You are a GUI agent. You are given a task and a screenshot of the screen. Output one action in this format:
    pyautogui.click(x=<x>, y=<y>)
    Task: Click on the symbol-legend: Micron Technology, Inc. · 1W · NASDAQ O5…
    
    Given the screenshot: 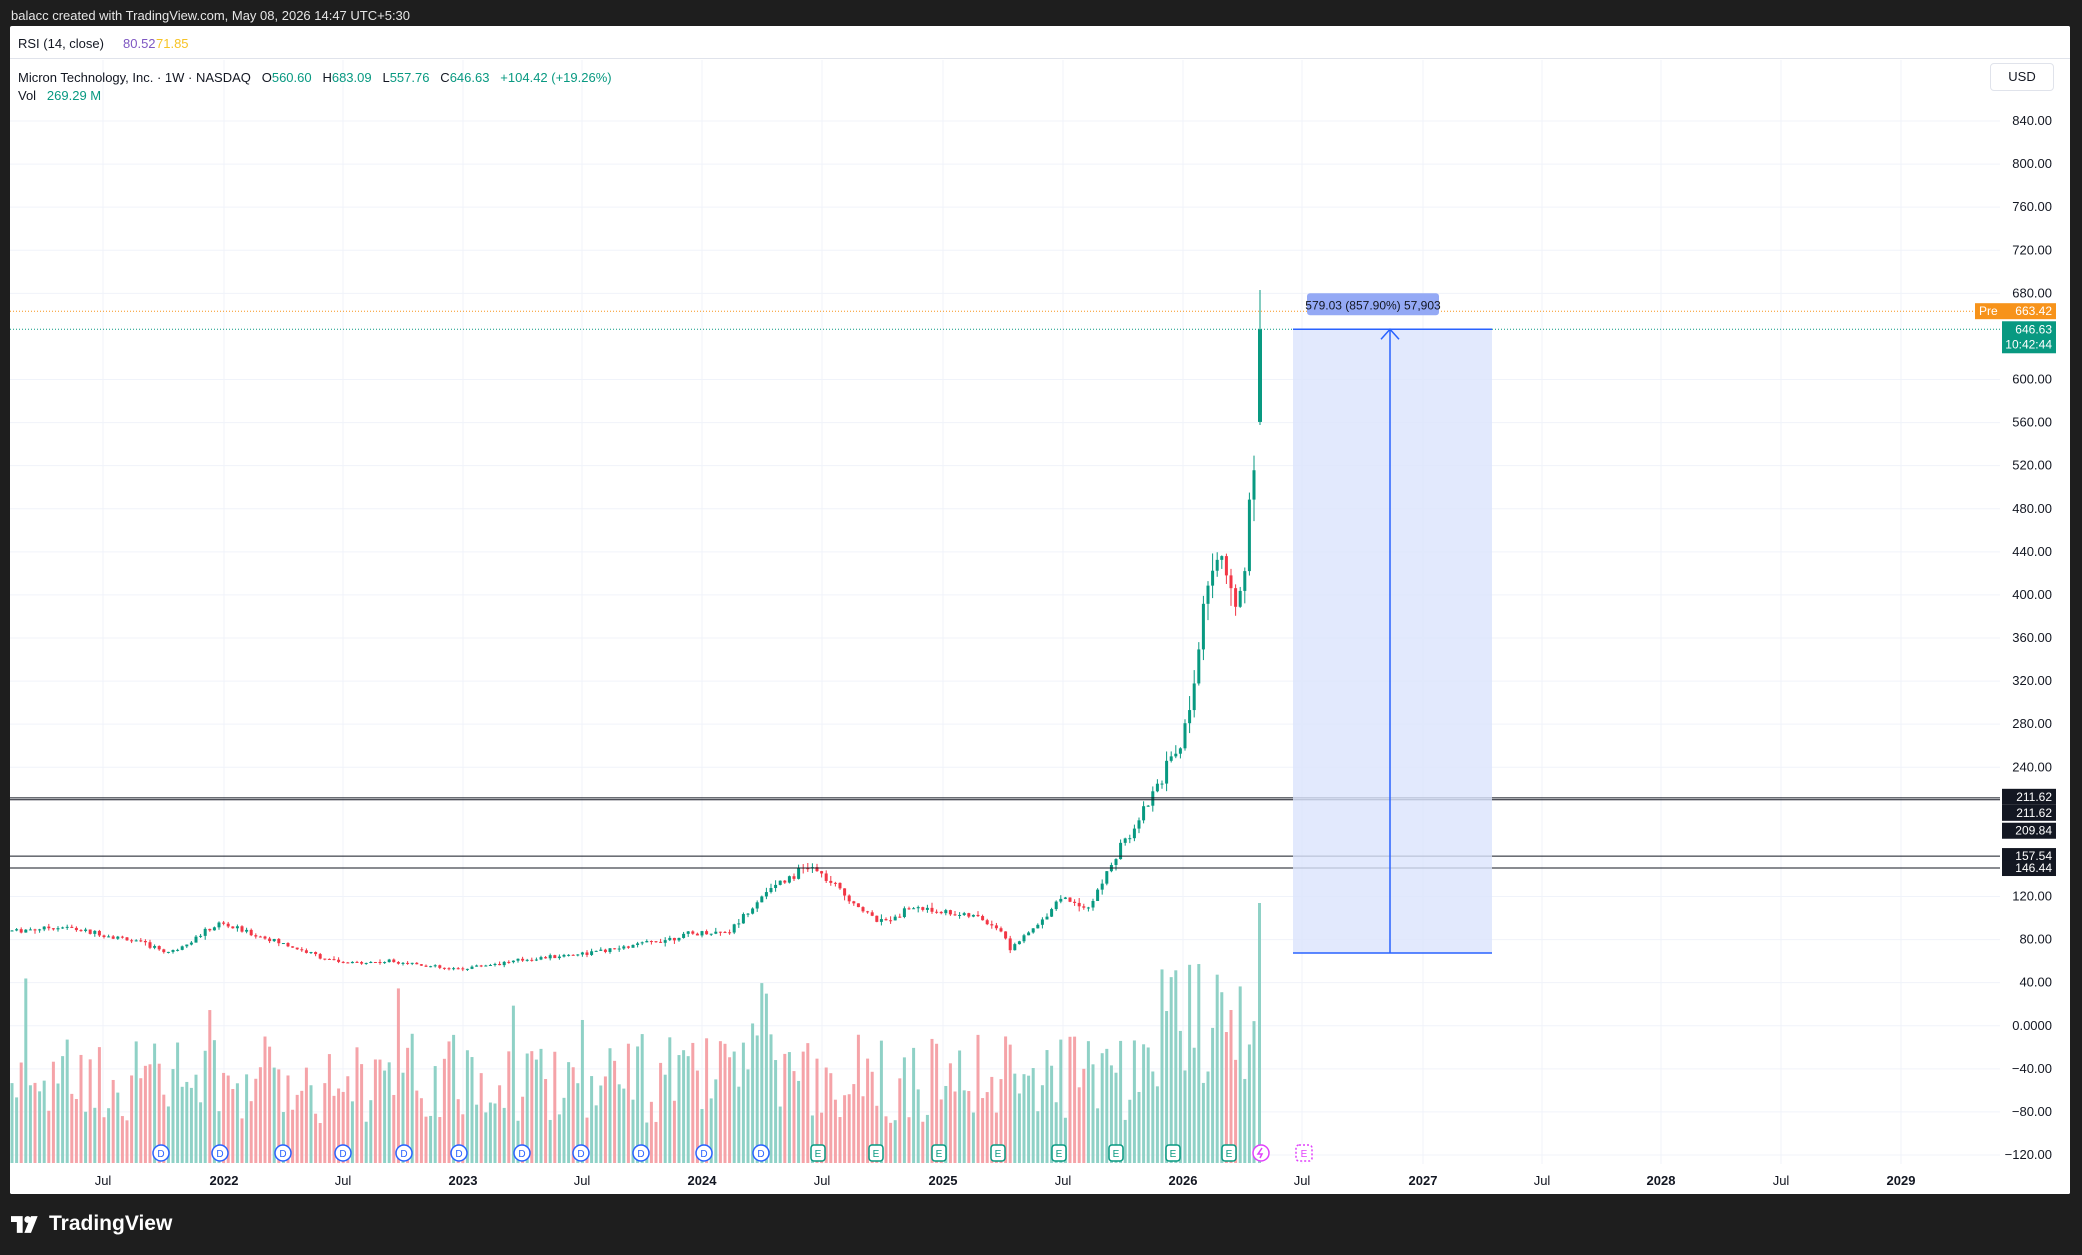 What is the action you would take?
    pyautogui.click(x=315, y=77)
    